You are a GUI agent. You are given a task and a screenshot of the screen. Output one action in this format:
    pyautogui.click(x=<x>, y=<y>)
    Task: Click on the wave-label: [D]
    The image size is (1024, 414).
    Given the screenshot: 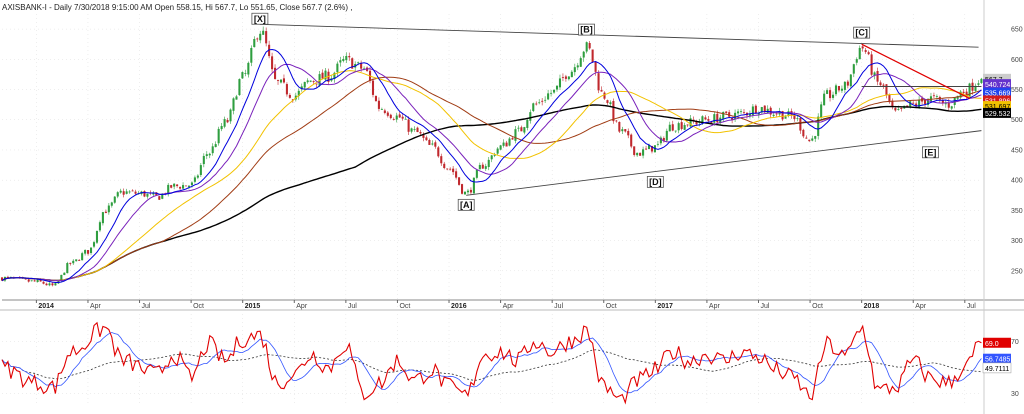 What is the action you would take?
    pyautogui.click(x=655, y=182)
    